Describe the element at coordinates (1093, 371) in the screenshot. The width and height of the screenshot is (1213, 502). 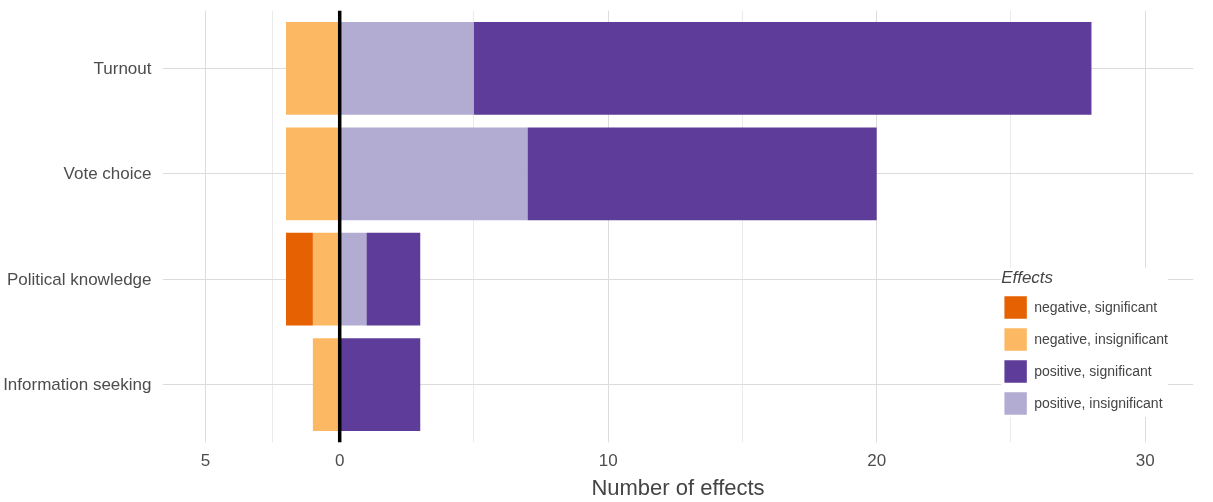
I see `legend-label: positive, significant` at that location.